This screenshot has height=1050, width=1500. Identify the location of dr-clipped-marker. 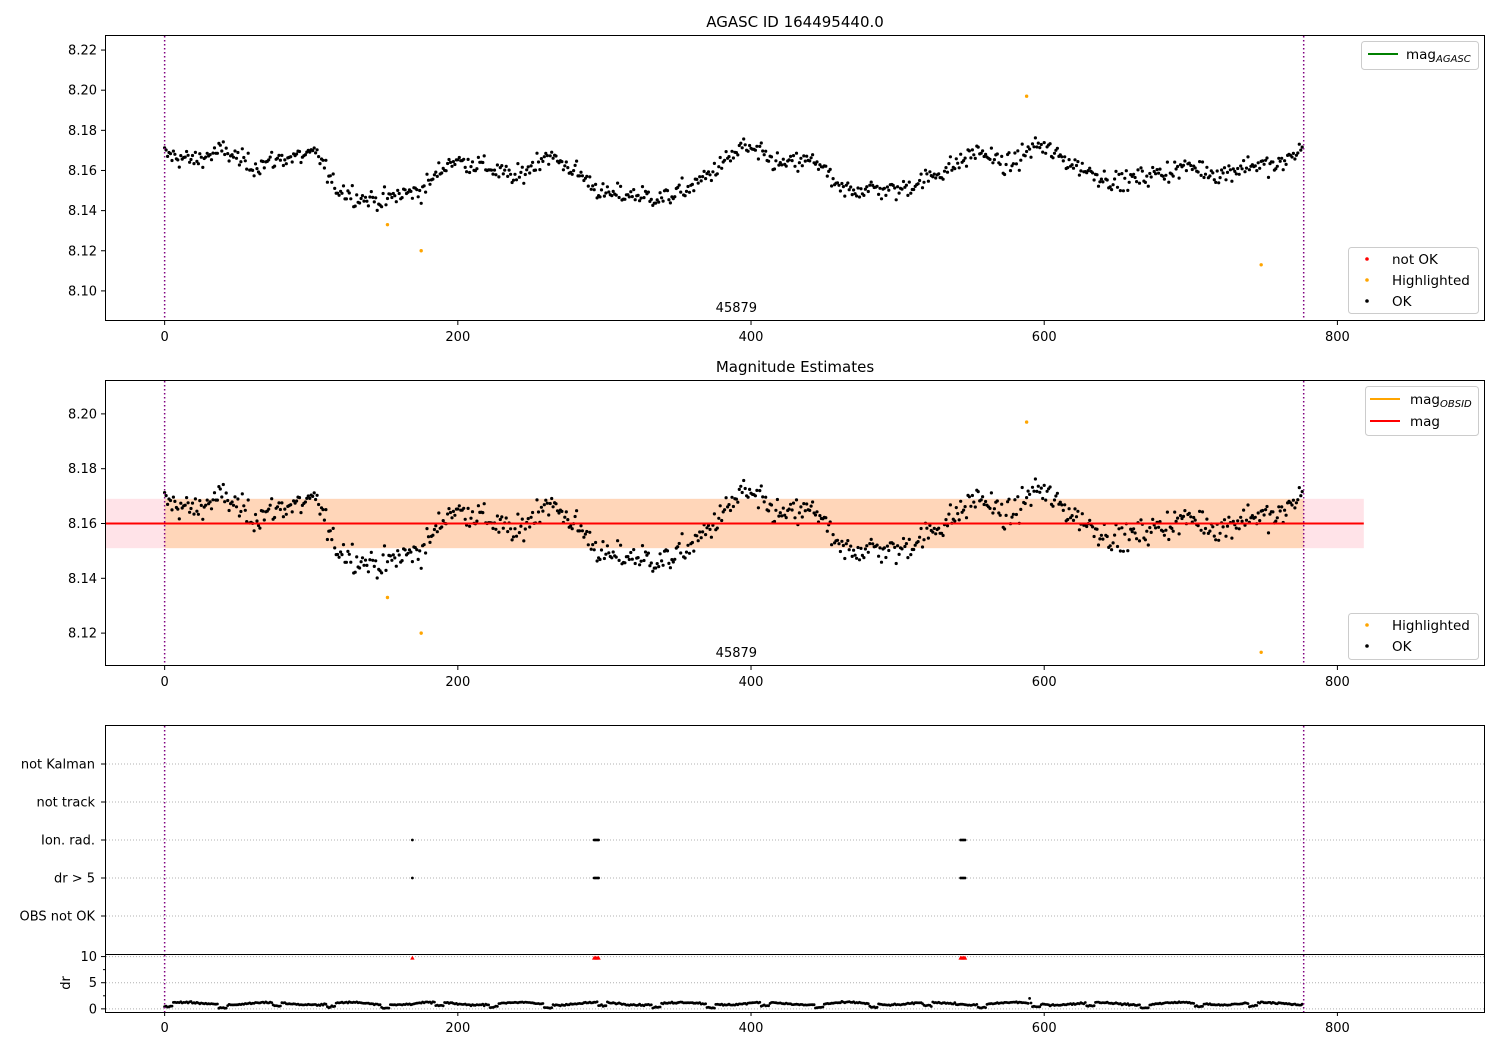
(965, 957).